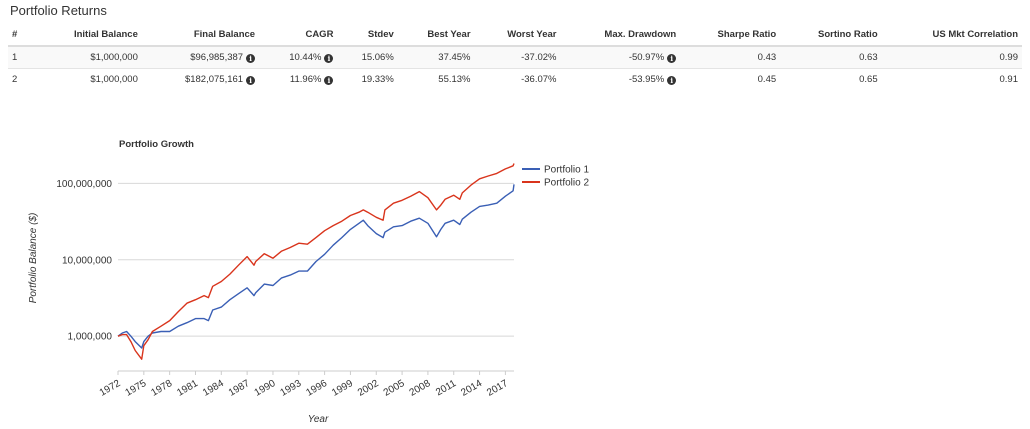  Describe the element at coordinates (15, 79) in the screenshot. I see `cell-value: 2` at that location.